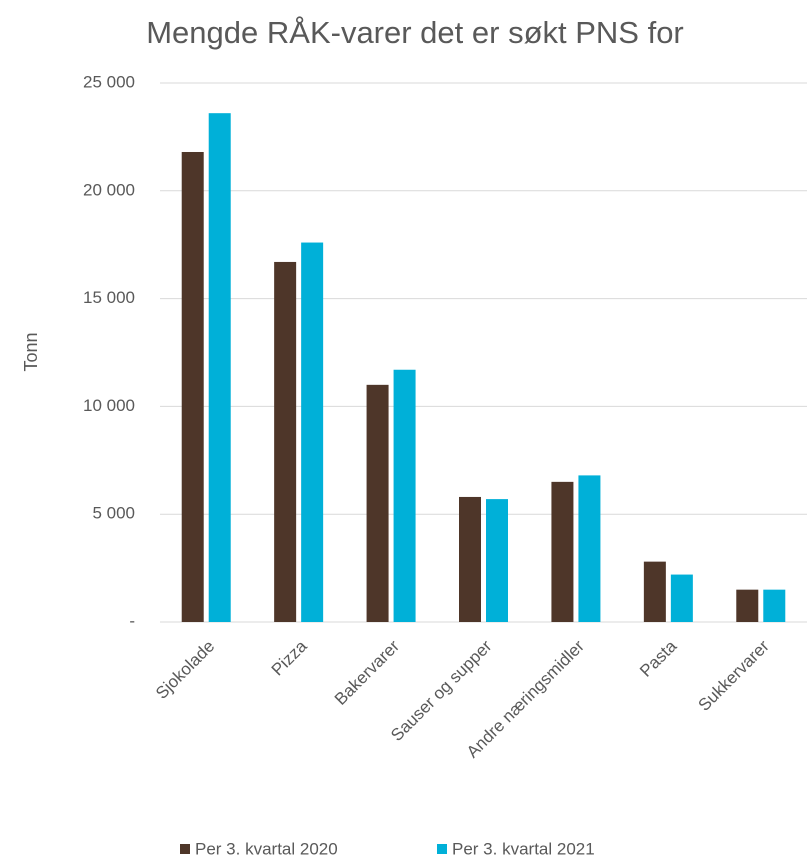  What do you see at coordinates (109, 81) in the screenshot?
I see `y-tick-label: 25 000` at bounding box center [109, 81].